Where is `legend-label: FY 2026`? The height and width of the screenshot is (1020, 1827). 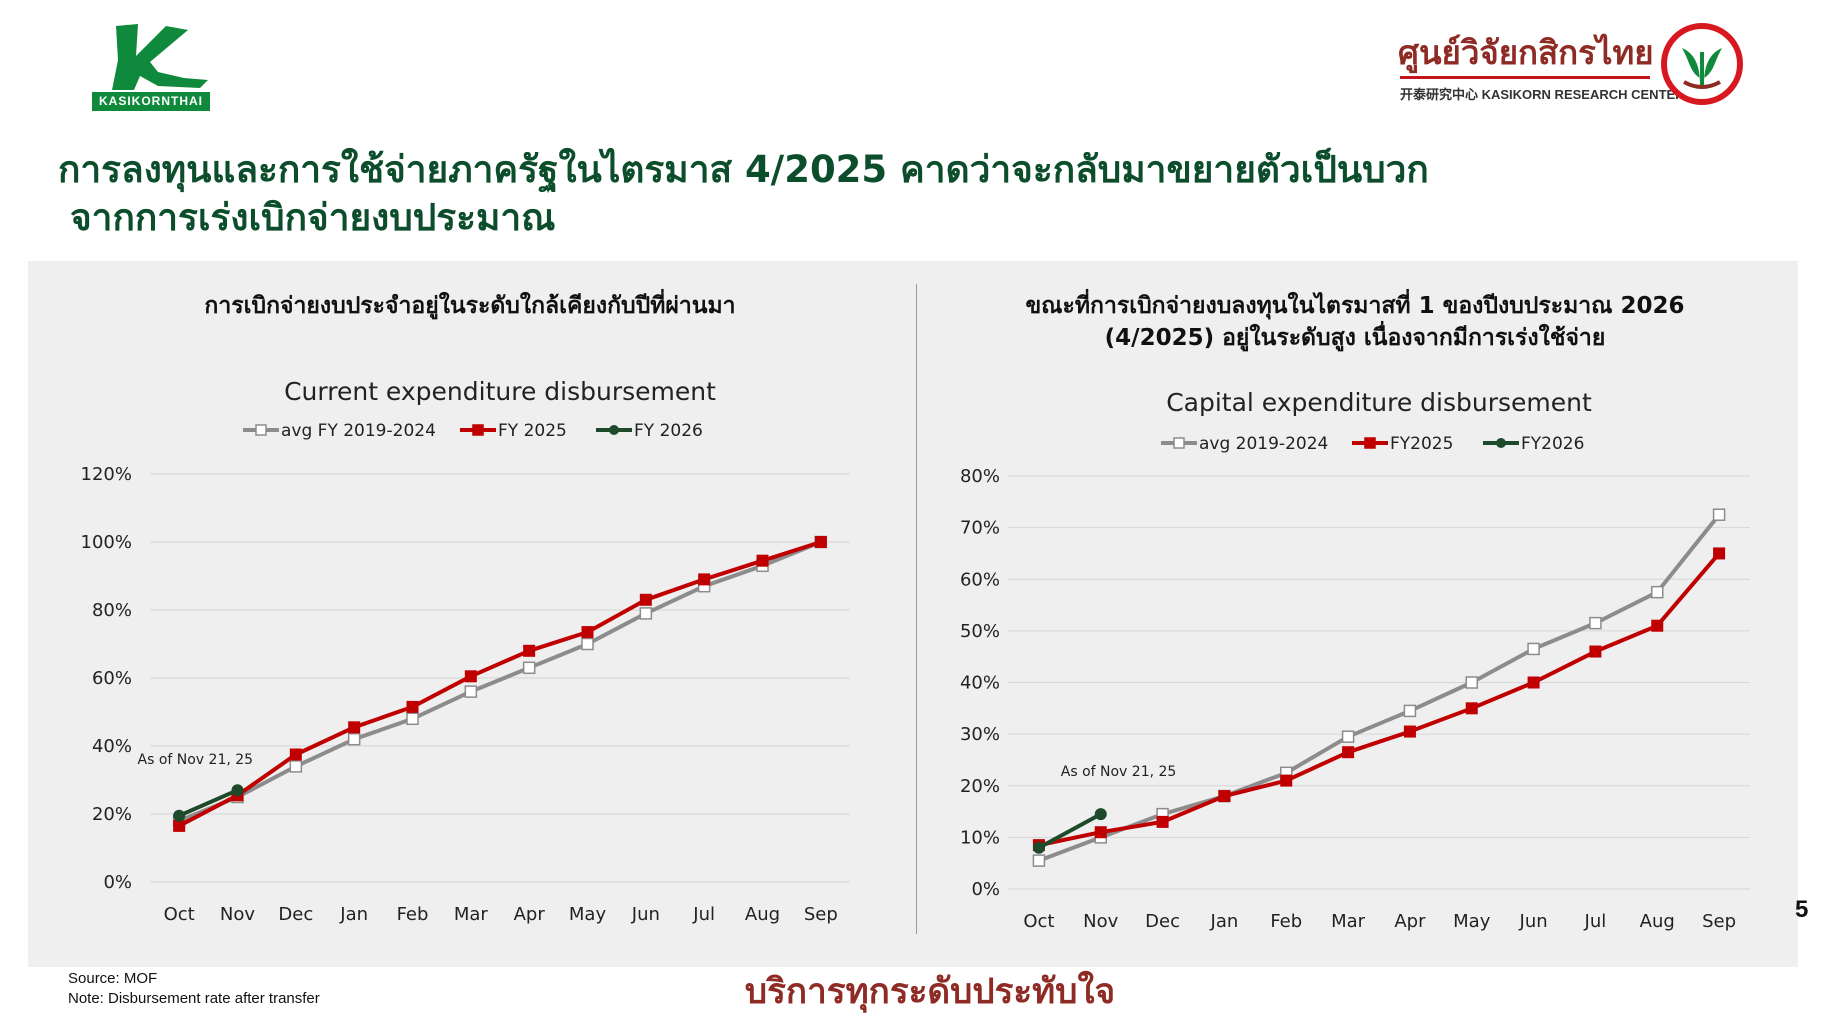 legend-label: FY 2026 is located at coordinates (668, 431).